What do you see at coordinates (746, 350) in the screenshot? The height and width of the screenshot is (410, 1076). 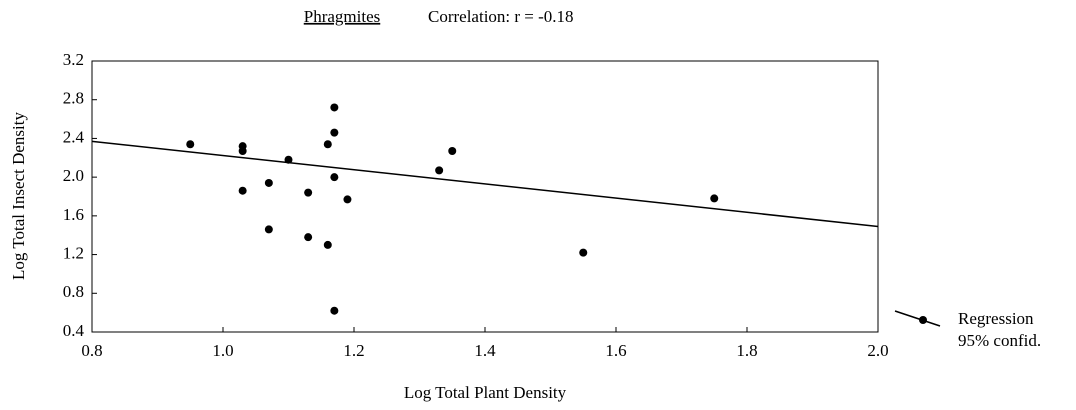 I see `x-tick-label: 1.8` at bounding box center [746, 350].